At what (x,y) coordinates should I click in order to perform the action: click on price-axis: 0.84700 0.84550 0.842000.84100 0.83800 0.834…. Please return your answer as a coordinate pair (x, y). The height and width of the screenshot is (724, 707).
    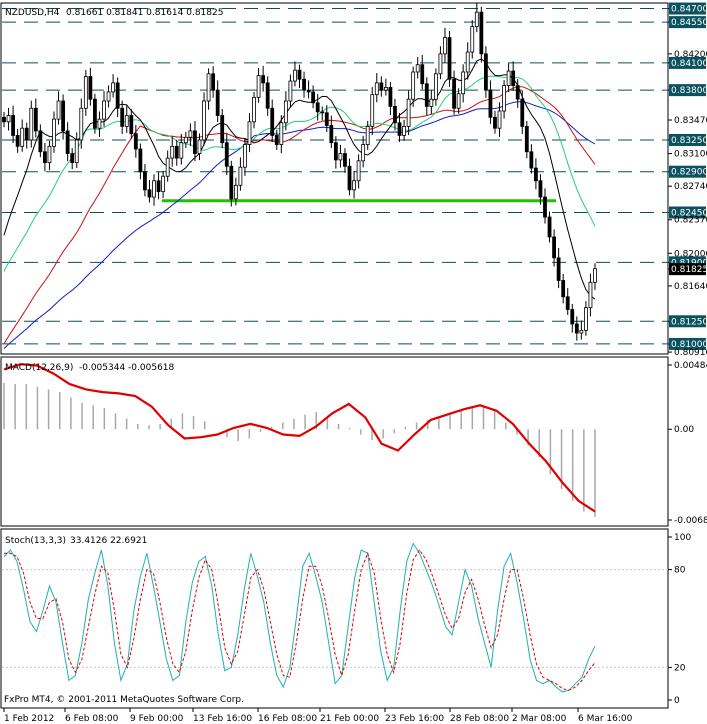
    Looking at the image, I should click on (687, 180).